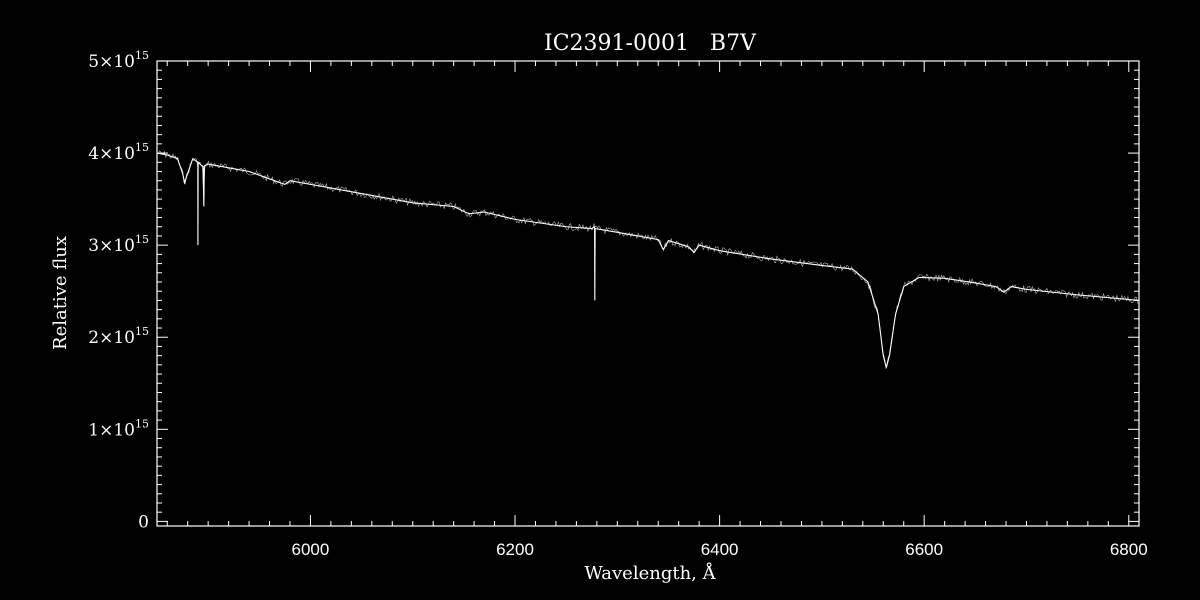 Image resolution: width=1200 pixels, height=600 pixels. I want to click on y-tick-label: 3×10¹⁵, so click(118, 244).